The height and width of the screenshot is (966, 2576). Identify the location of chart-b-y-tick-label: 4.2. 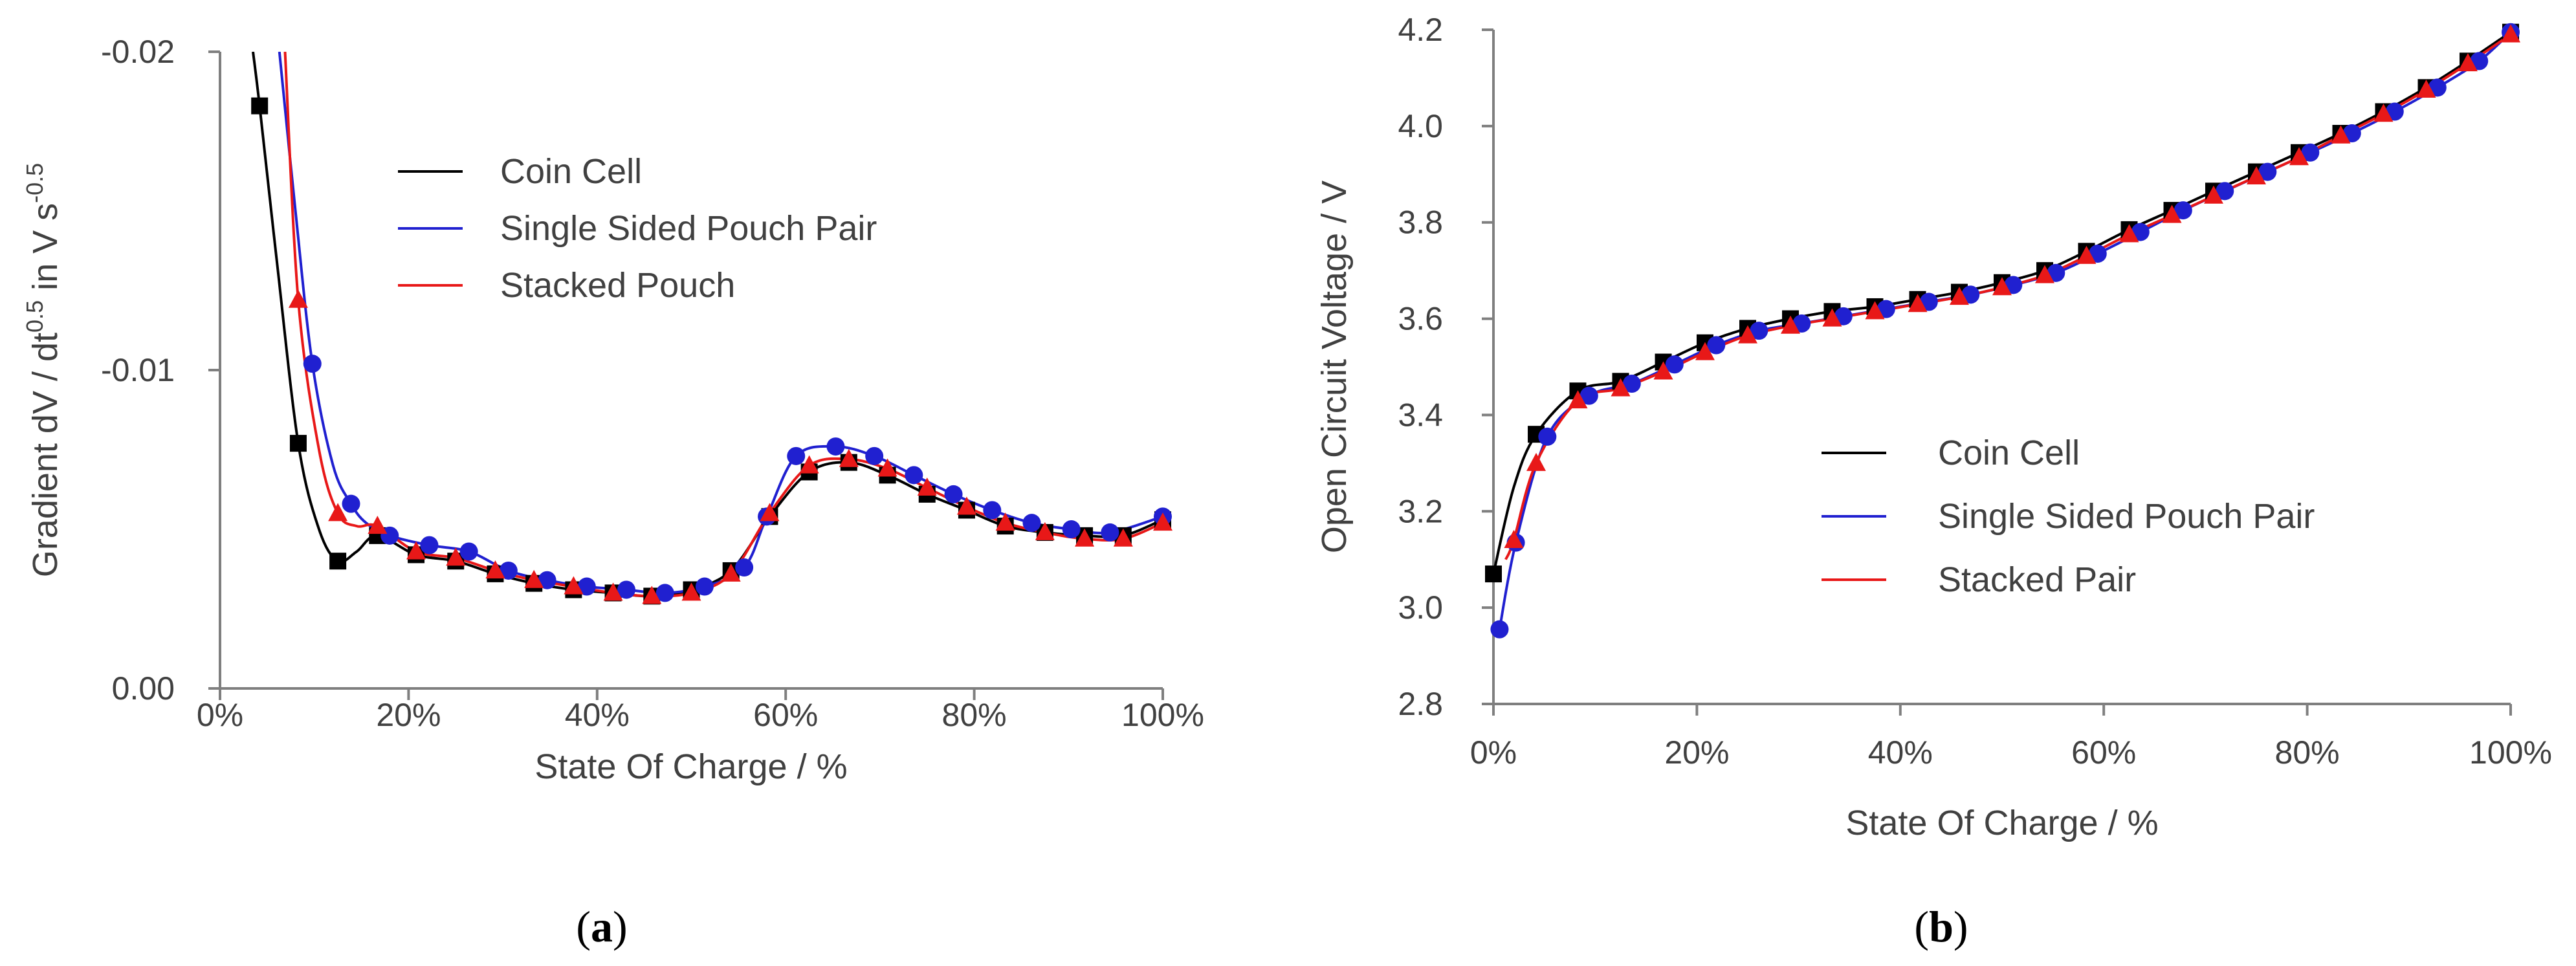
(1421, 30).